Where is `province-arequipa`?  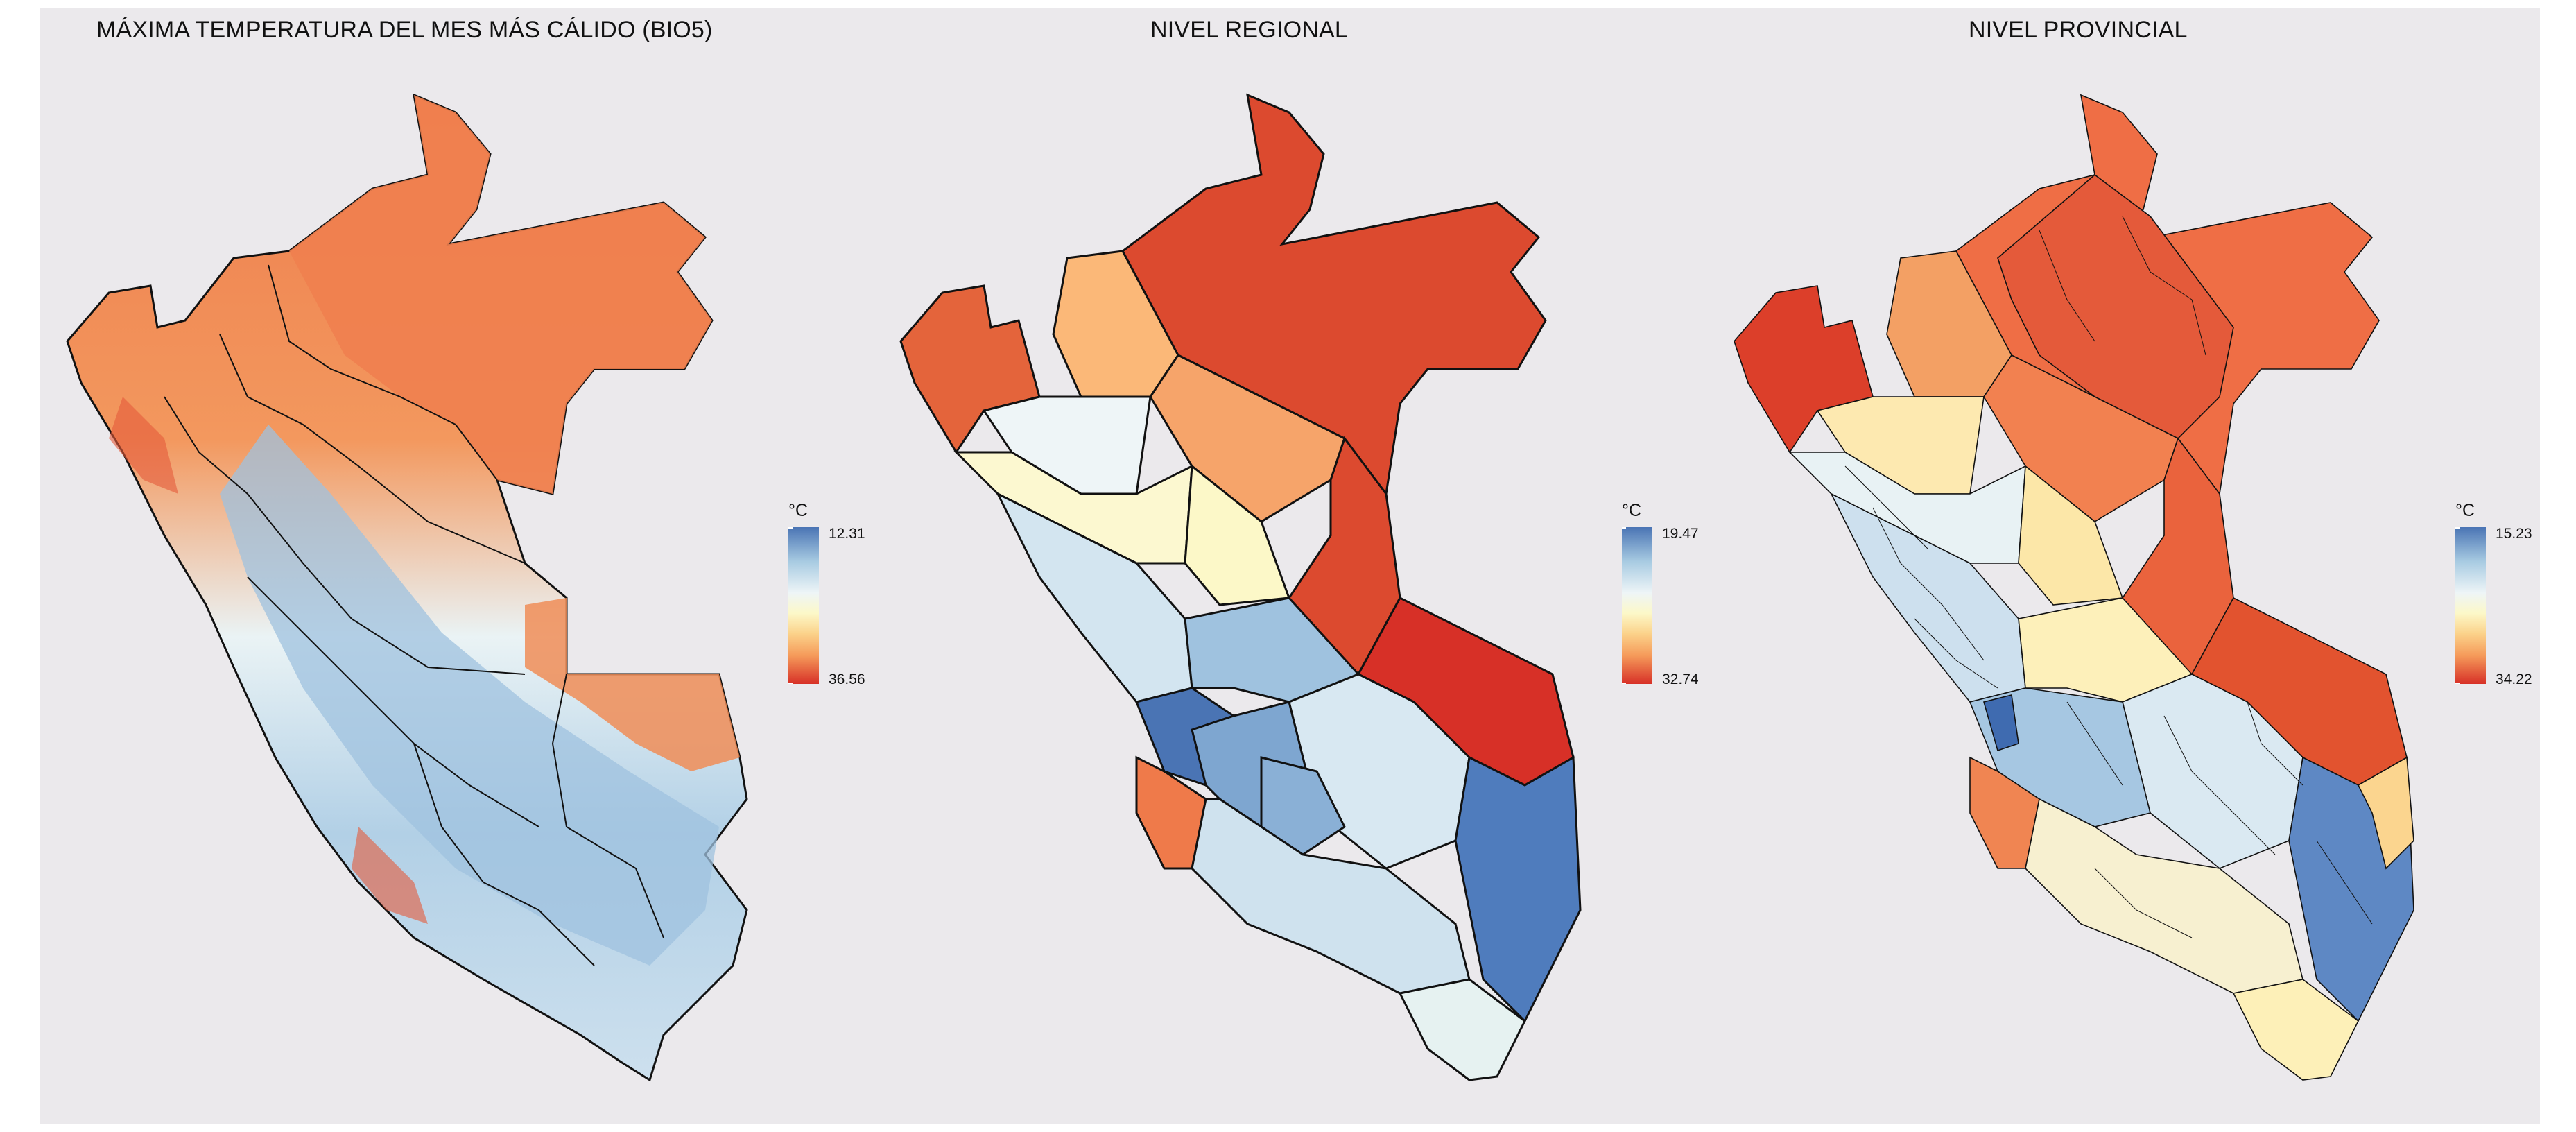
province-arequipa is located at coordinates (2164, 896).